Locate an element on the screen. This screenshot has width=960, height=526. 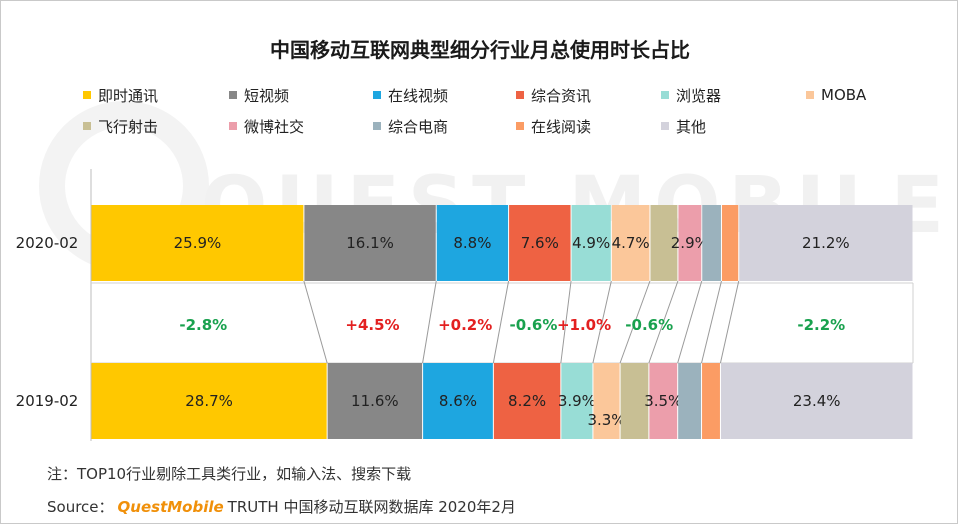
legend-item: 在线阅读 is located at coordinates (553, 126).